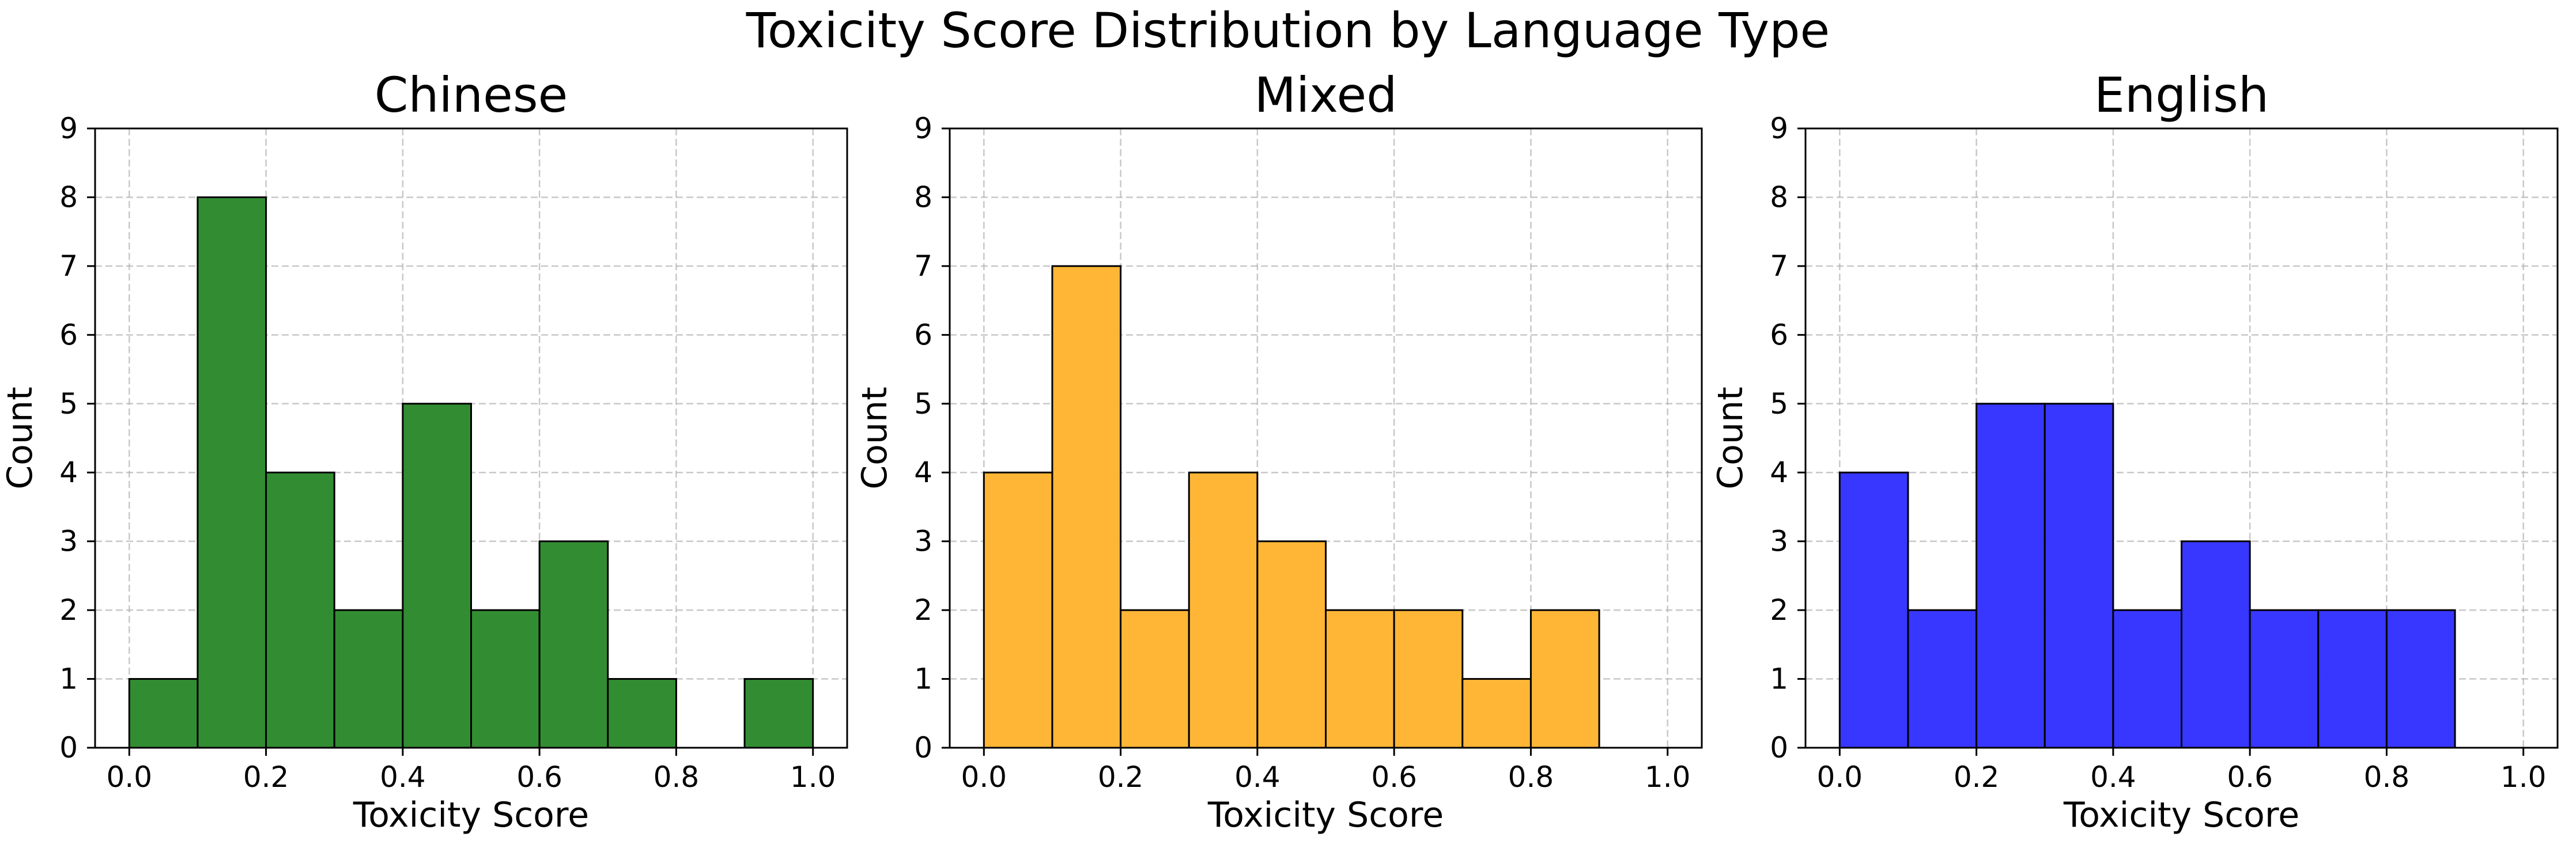 This screenshot has height=852, width=2576. I want to click on subplot-title-english: English, so click(2181, 95).